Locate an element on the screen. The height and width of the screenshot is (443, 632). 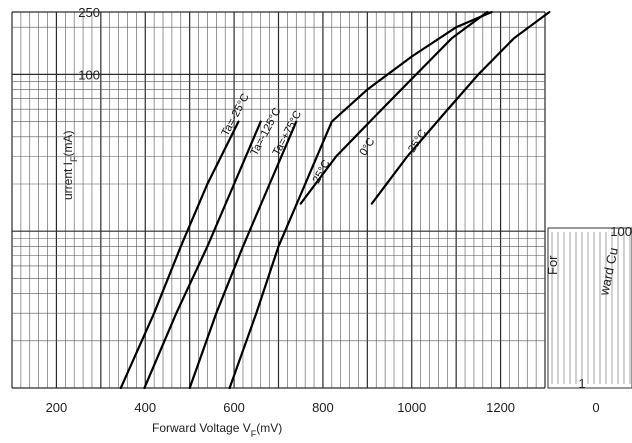
x-axis-label-unit: (mV) is located at coordinates (269, 428).